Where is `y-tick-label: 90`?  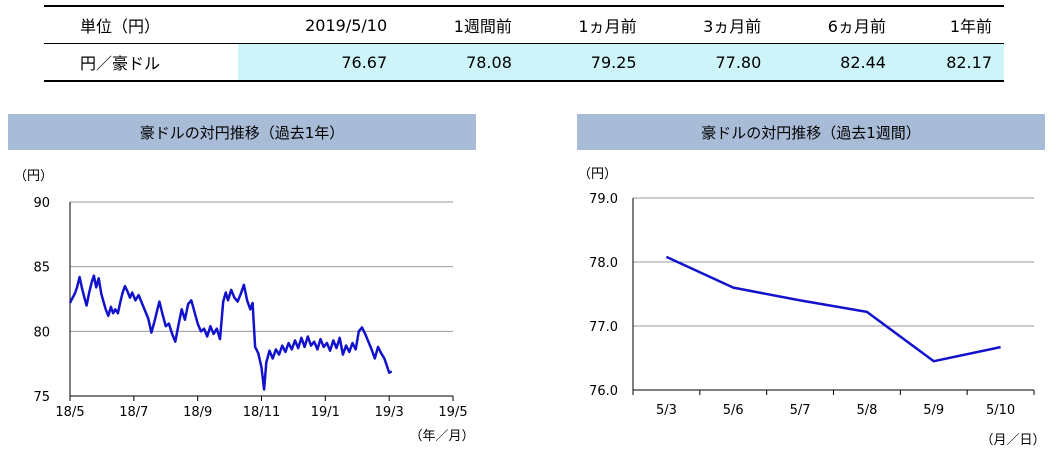 y-tick-label: 90 is located at coordinates (41, 203).